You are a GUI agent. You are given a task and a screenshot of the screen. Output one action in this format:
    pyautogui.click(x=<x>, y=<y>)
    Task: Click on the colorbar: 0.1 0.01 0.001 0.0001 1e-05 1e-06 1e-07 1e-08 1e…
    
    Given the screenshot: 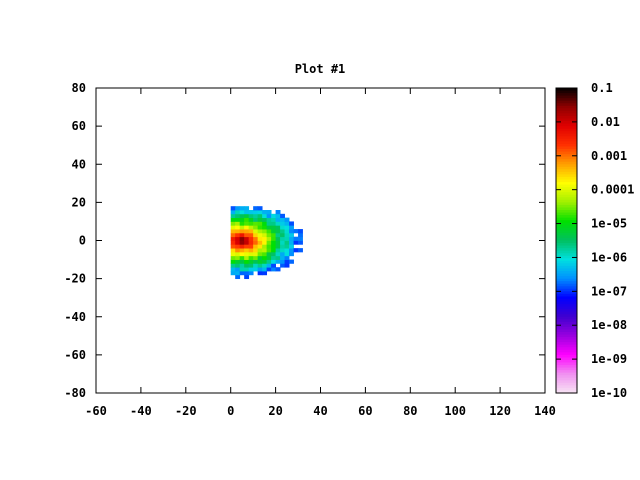 What is the action you would take?
    pyautogui.click(x=594, y=240)
    